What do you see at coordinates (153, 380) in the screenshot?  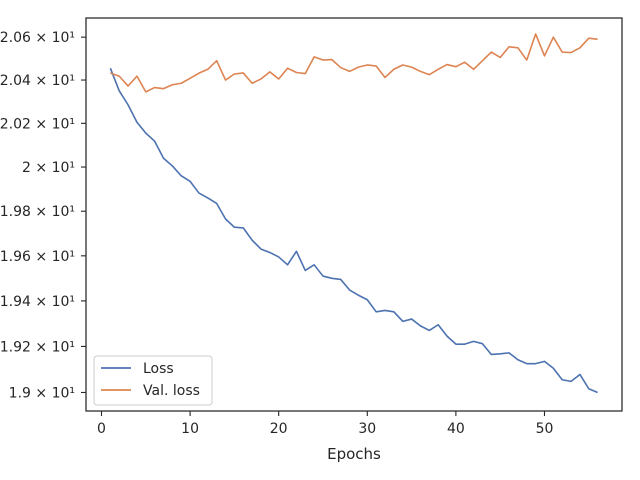 I see `legend: Loss Val. loss` at bounding box center [153, 380].